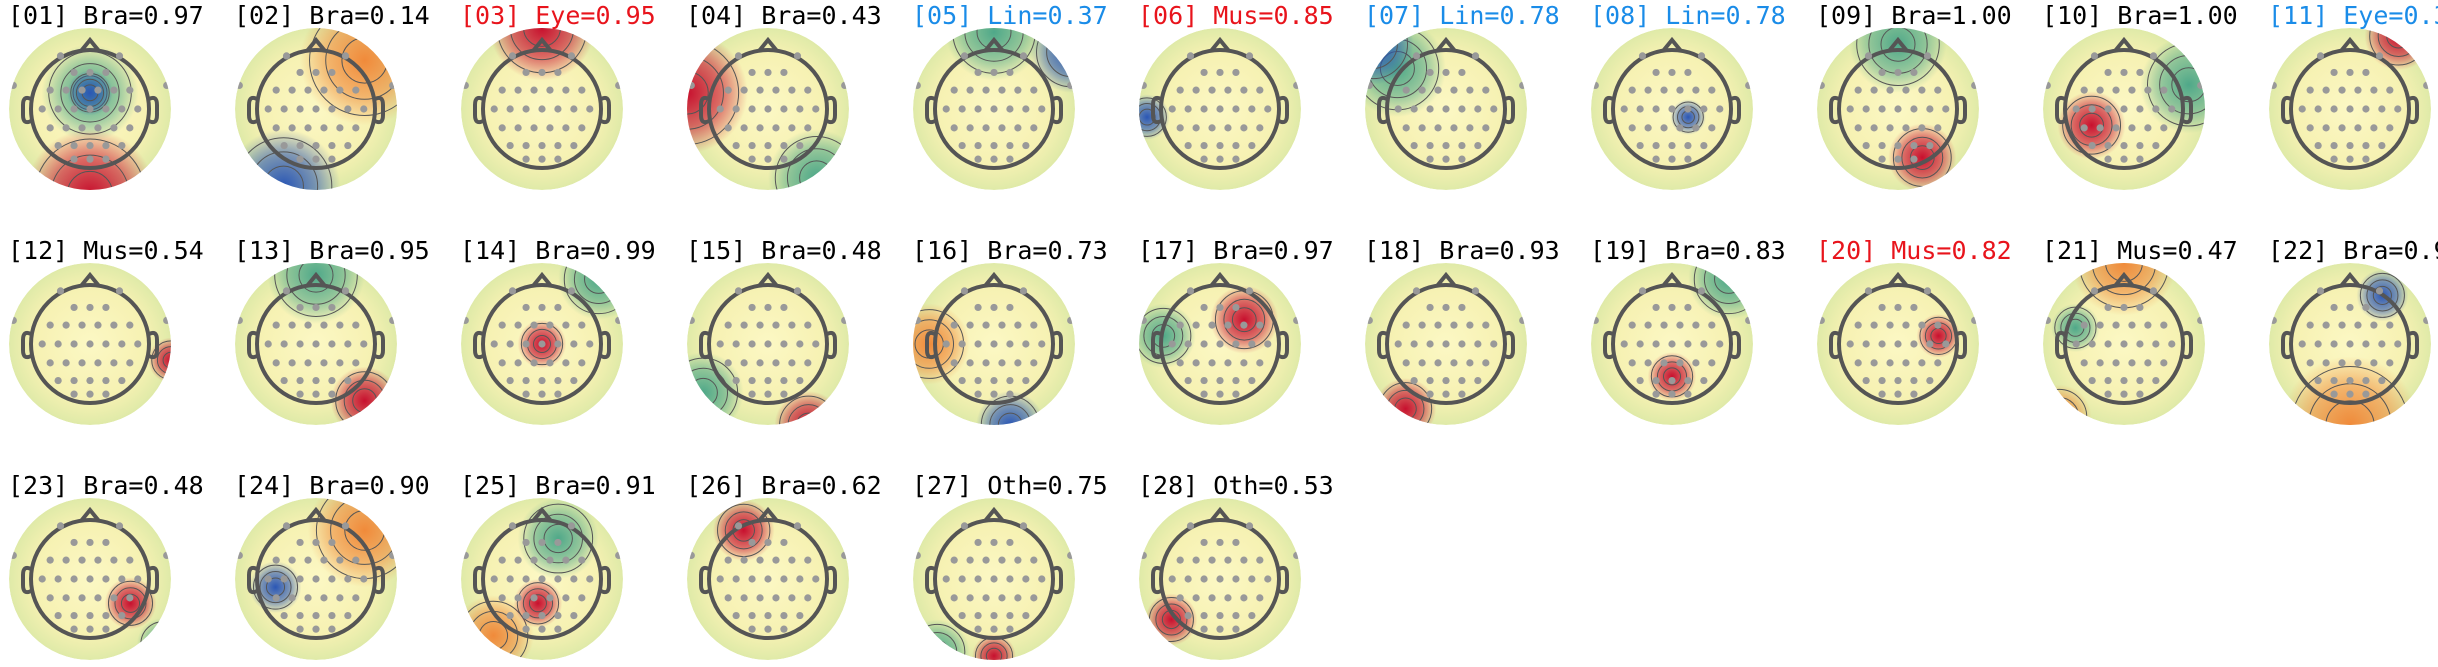 The image size is (2438, 667). I want to click on component-title: [12] Mus=0.54, so click(106, 250).